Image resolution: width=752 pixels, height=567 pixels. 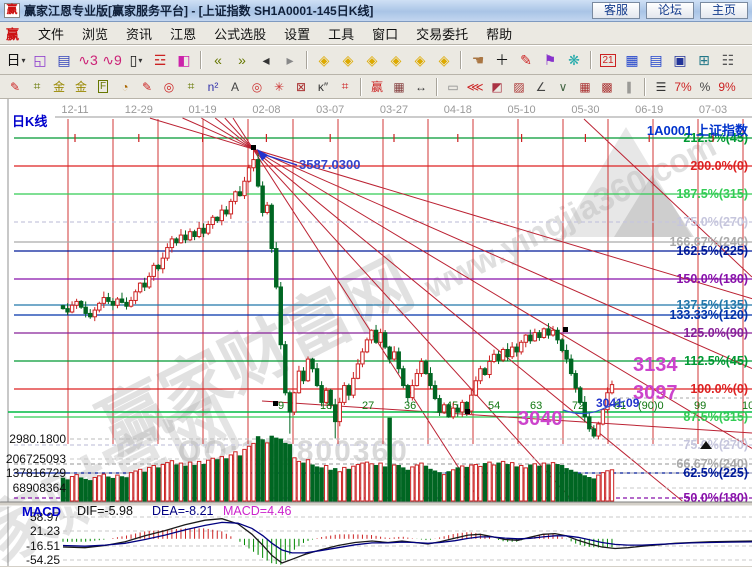 I want to click on nav-next-icon: ▸, so click(x=290, y=59).